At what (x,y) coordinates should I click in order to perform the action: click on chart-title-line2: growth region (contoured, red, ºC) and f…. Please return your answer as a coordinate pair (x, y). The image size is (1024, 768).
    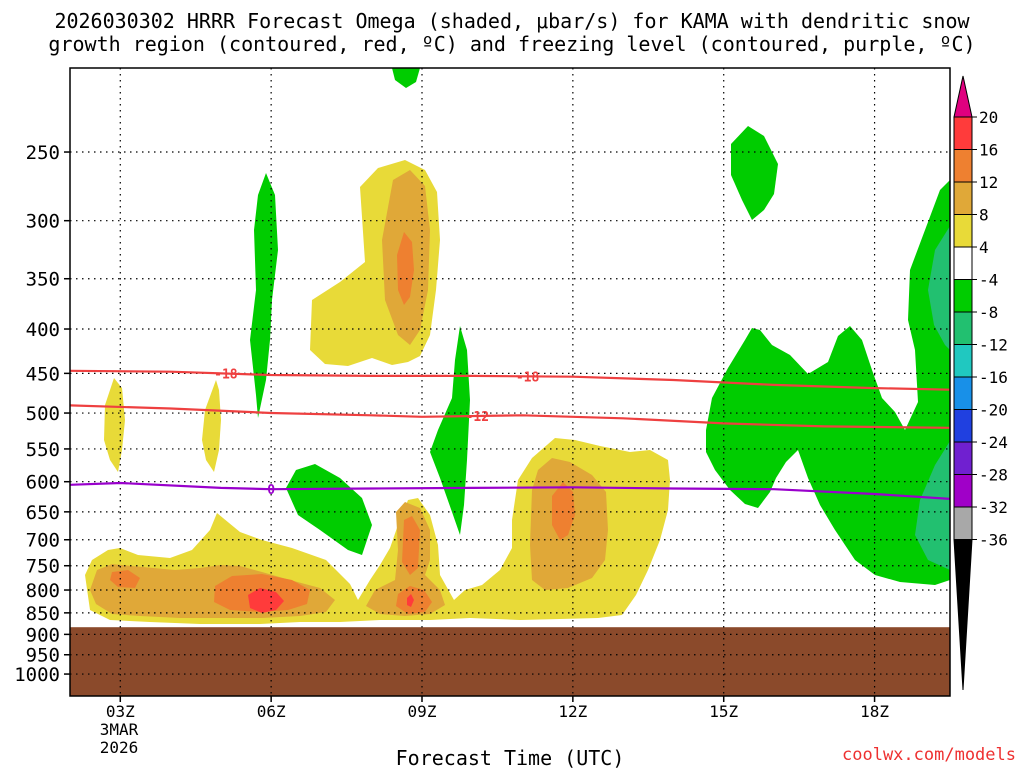
    Looking at the image, I should click on (511, 44).